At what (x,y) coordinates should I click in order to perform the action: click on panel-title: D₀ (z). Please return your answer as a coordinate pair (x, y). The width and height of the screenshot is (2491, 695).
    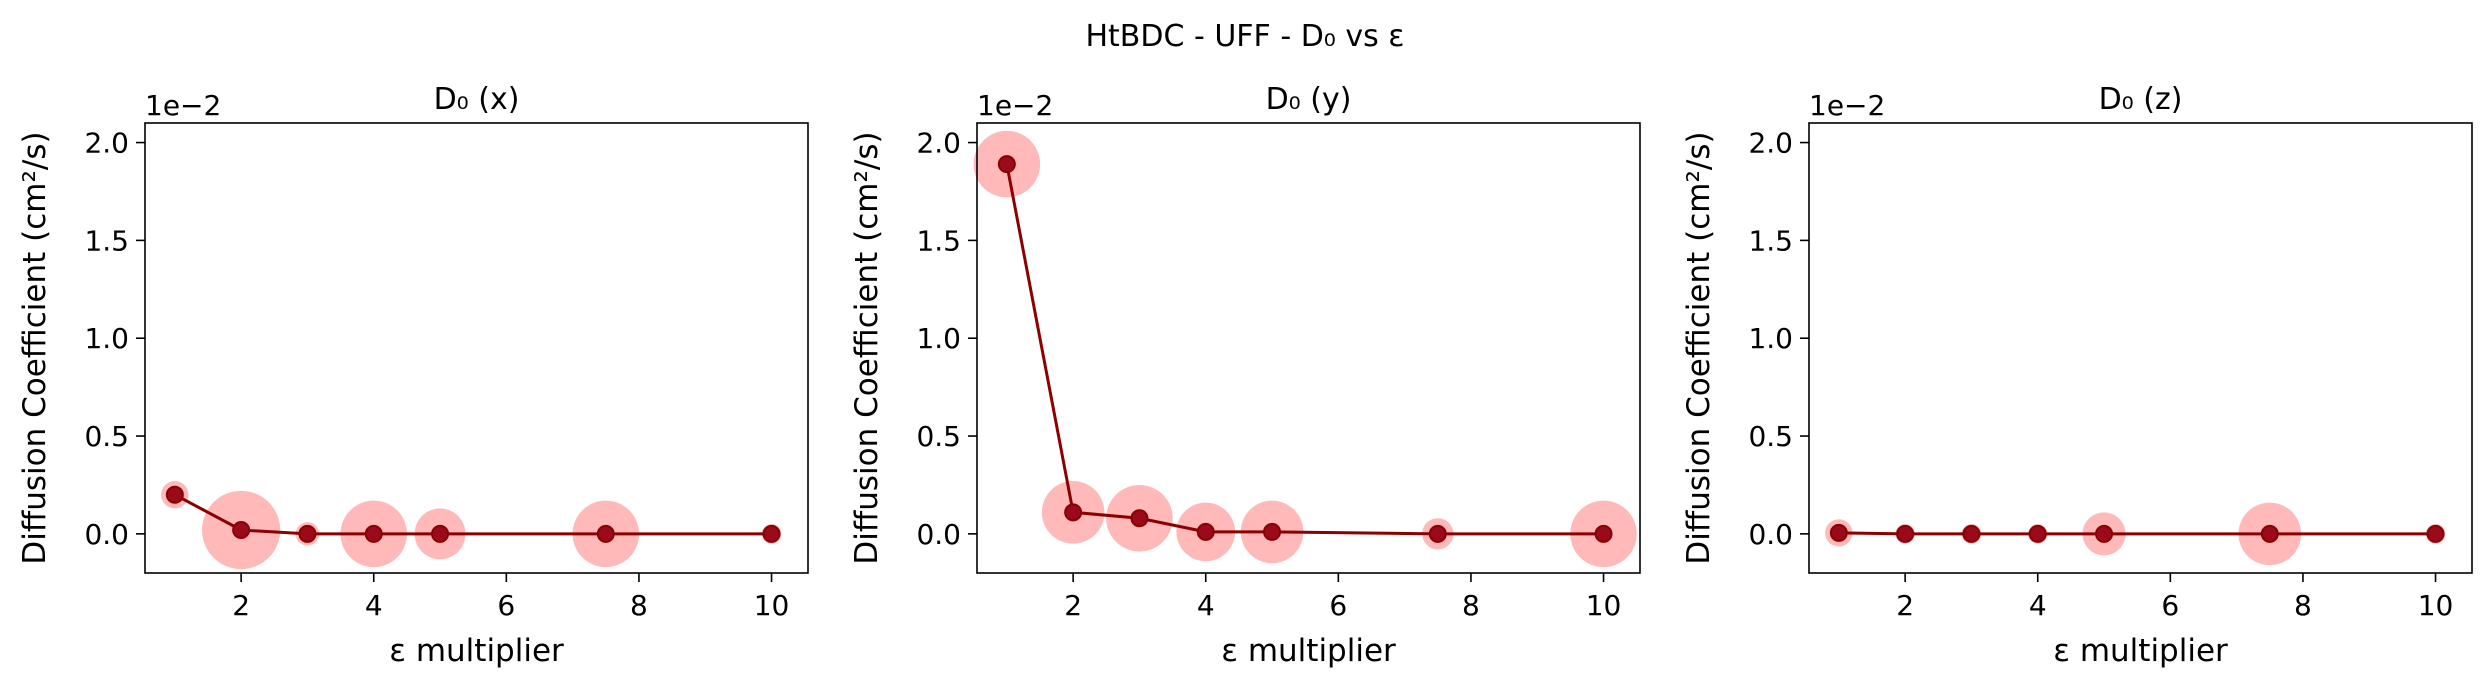
    Looking at the image, I should click on (2141, 99).